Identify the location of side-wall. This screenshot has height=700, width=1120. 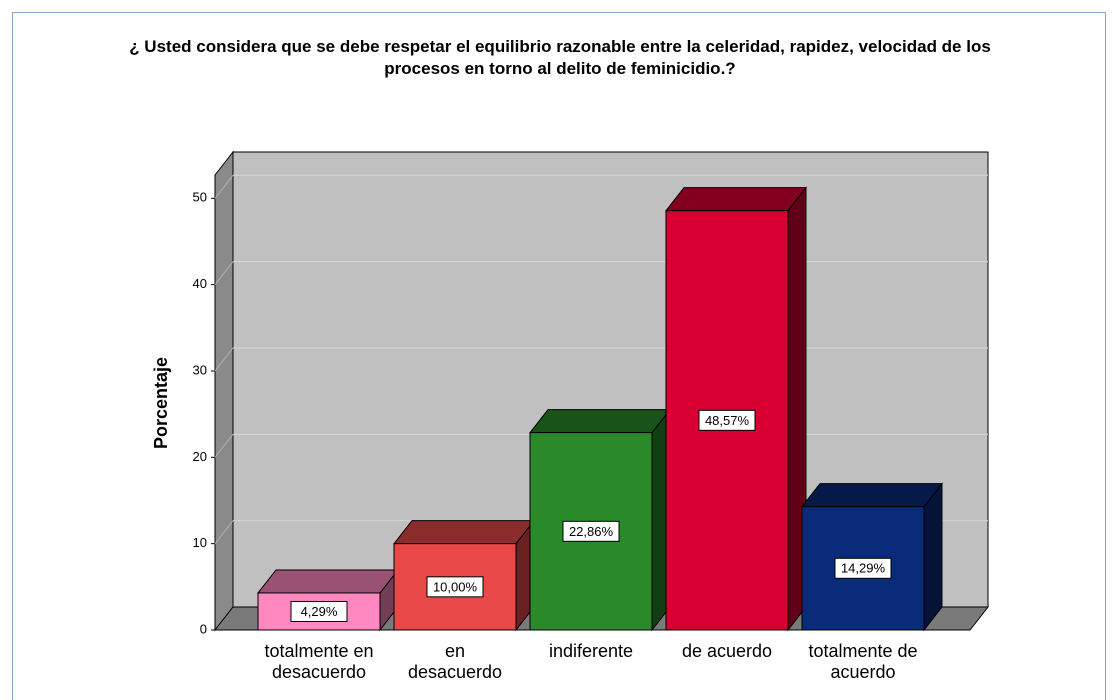
(224, 391).